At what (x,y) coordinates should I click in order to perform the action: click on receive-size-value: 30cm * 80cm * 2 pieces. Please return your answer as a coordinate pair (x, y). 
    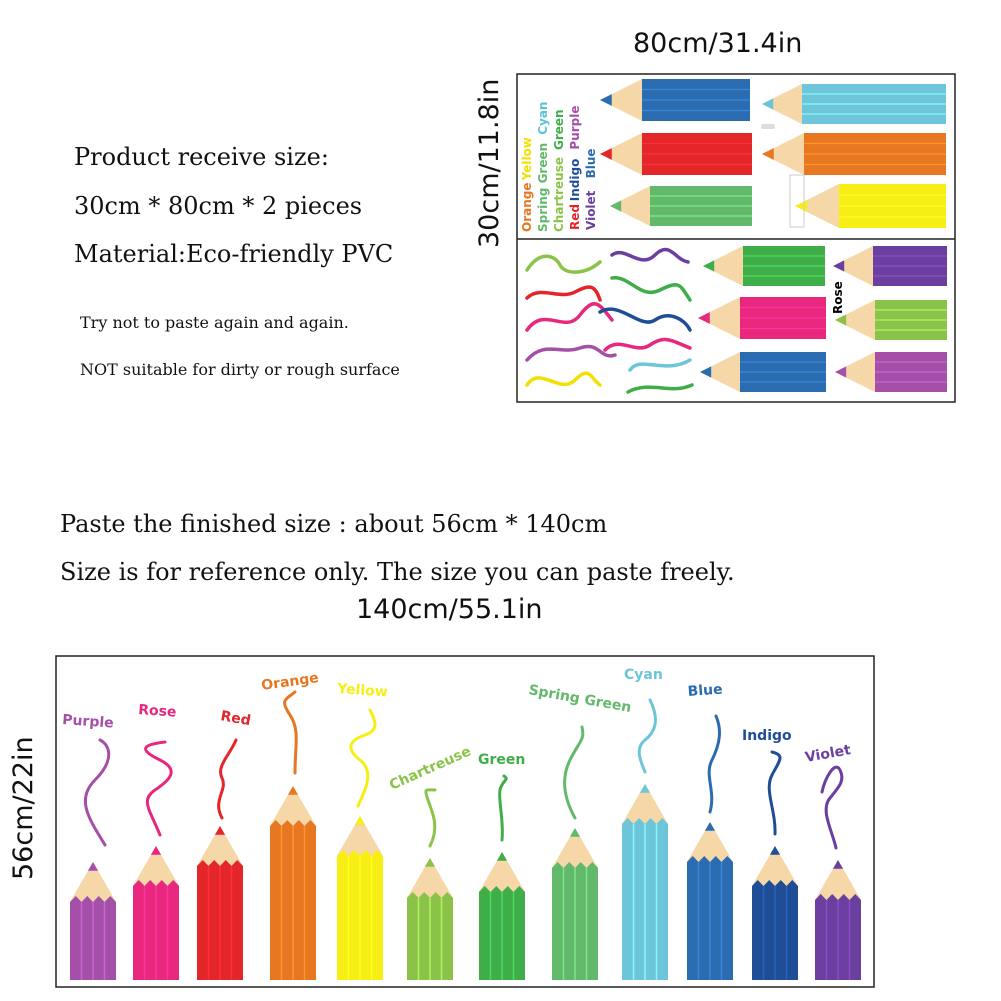
    Looking at the image, I should click on (218, 206).